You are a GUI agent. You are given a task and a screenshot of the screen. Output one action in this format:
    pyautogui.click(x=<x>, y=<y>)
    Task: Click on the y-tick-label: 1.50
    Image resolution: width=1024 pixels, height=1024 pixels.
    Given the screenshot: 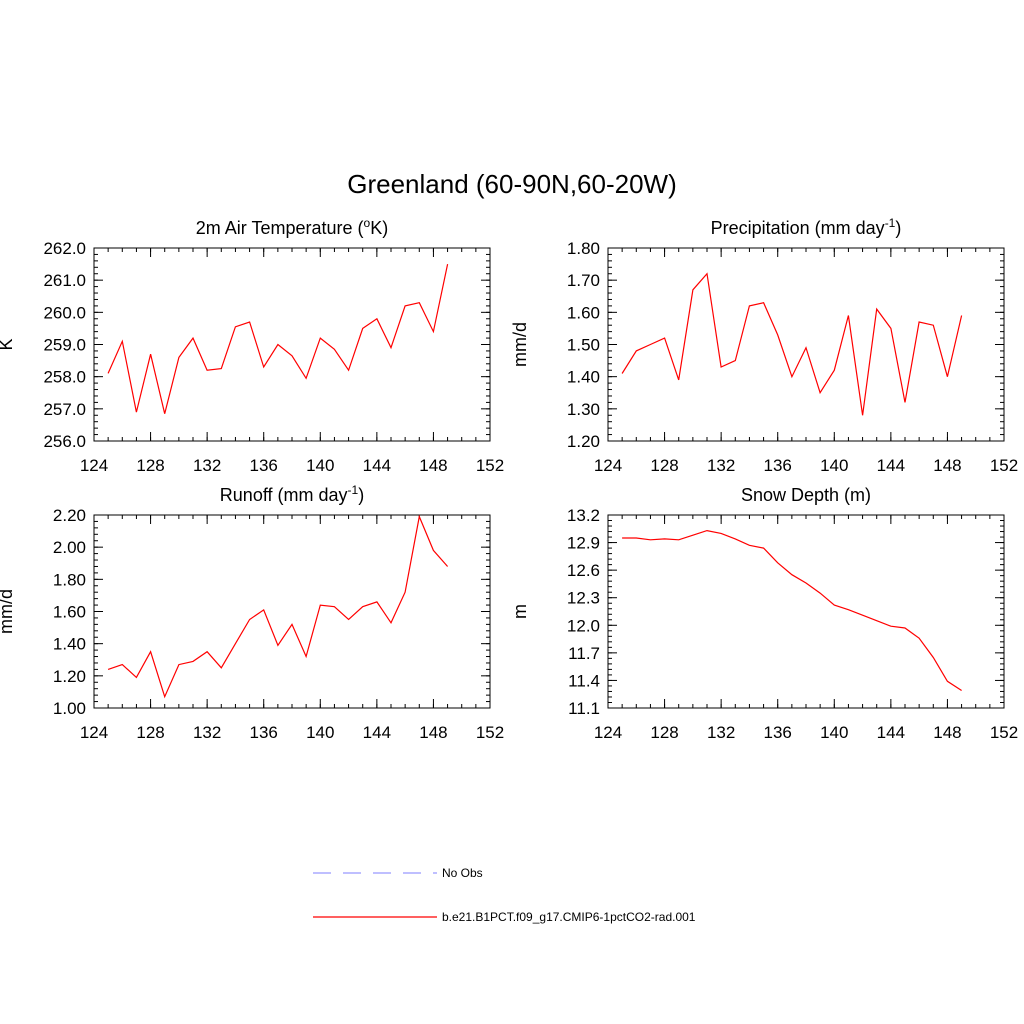 What is the action you would take?
    pyautogui.click(x=583, y=345)
    